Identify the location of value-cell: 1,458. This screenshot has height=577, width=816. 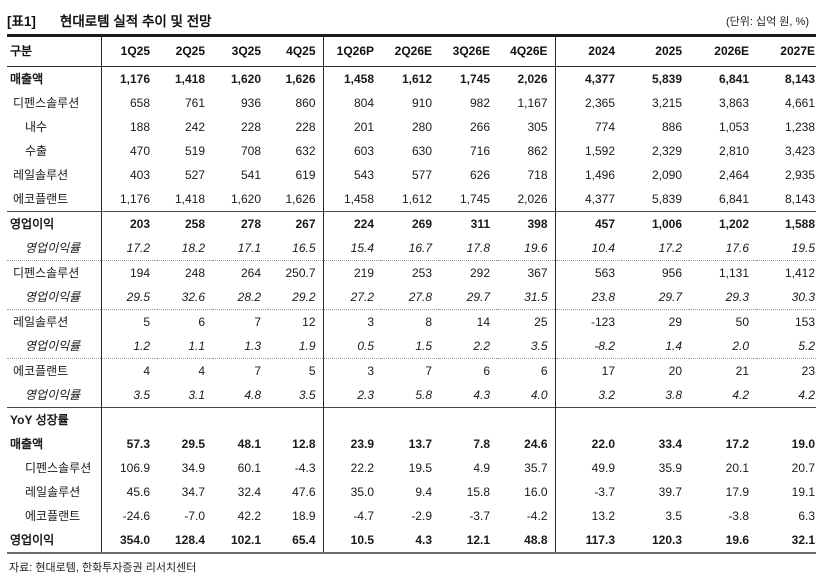
(358, 199).